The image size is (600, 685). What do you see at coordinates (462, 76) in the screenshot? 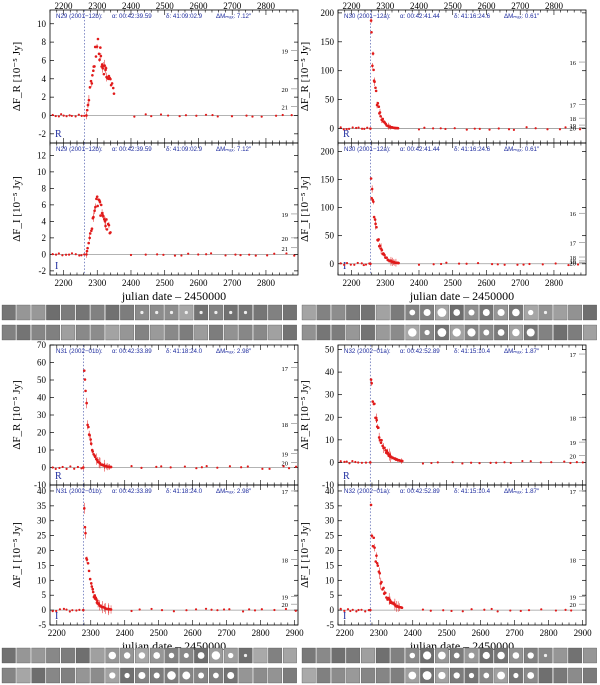
I see `panel-frame` at bounding box center [462, 76].